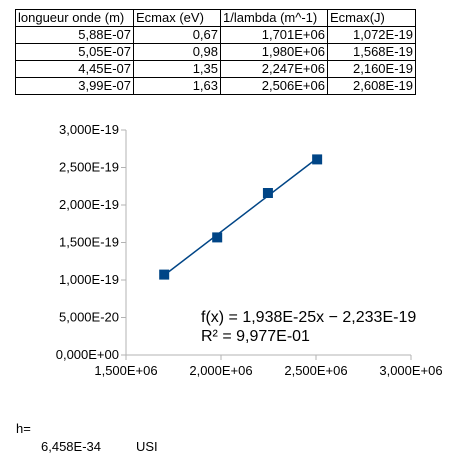 This screenshot has width=468, height=462. Describe the element at coordinates (371, 35) in the screenshot. I see `table-cell: 1,072E-19` at that location.